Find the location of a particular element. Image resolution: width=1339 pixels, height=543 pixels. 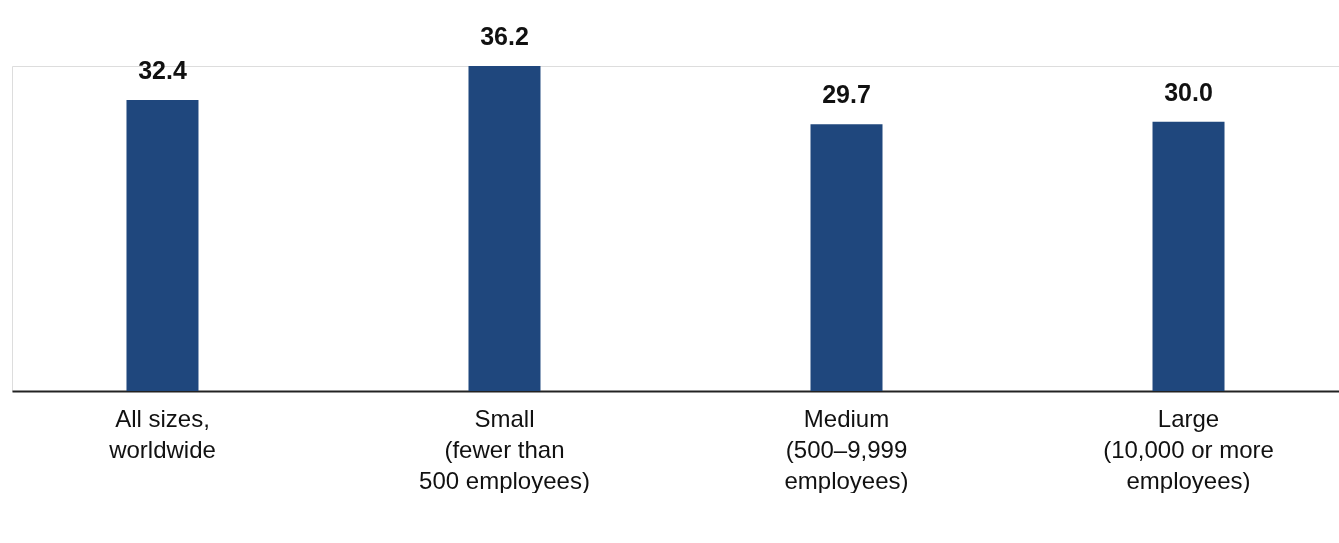

x-tick-label: Medium (500–9,999 employees) is located at coordinates (846, 449).